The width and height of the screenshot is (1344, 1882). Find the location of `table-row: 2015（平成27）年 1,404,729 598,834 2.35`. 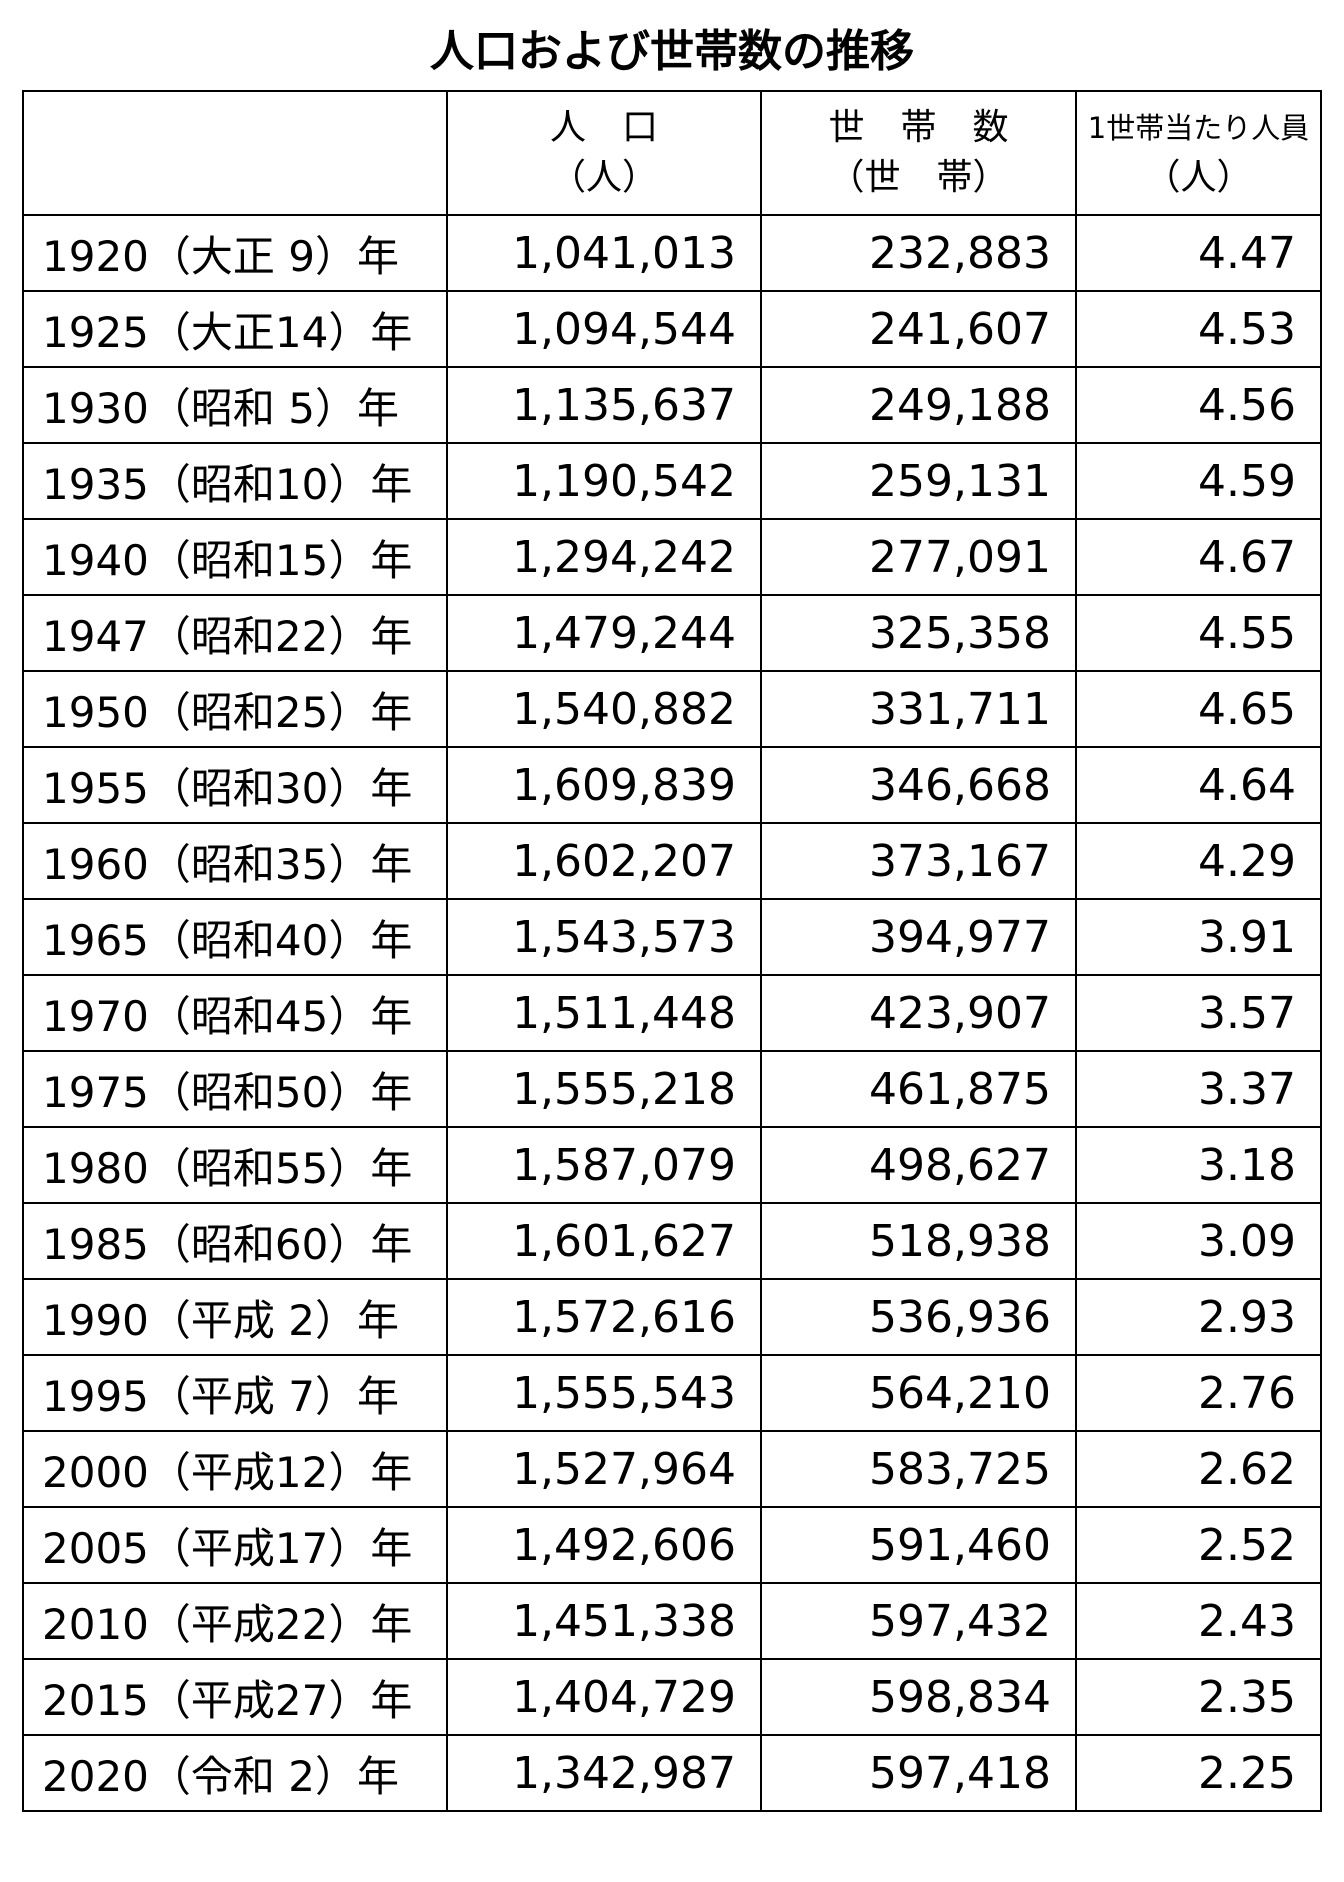

table-row: 2015（平成27）年 1,404,729 598,834 2.35 is located at coordinates (672, 1697).